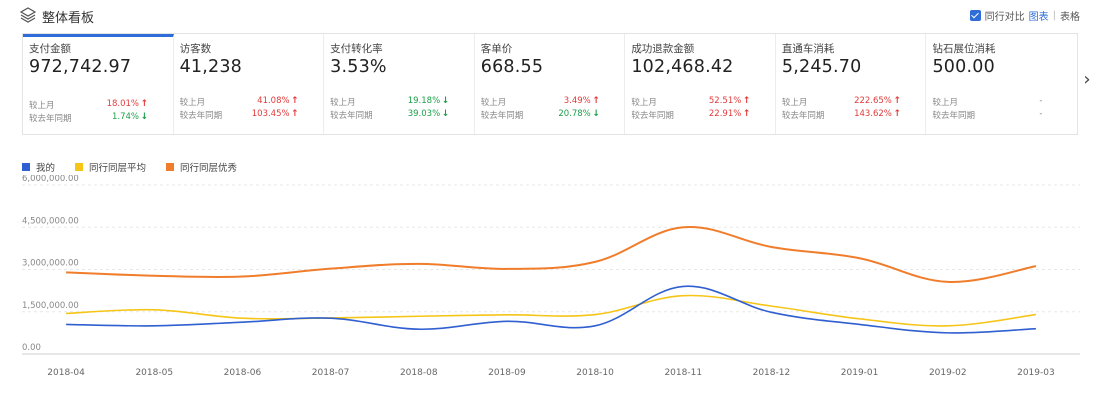 The height and width of the screenshot is (404, 1100). Describe the element at coordinates (577, 101) in the screenshot. I see `mom-change: 3.49%` at that location.